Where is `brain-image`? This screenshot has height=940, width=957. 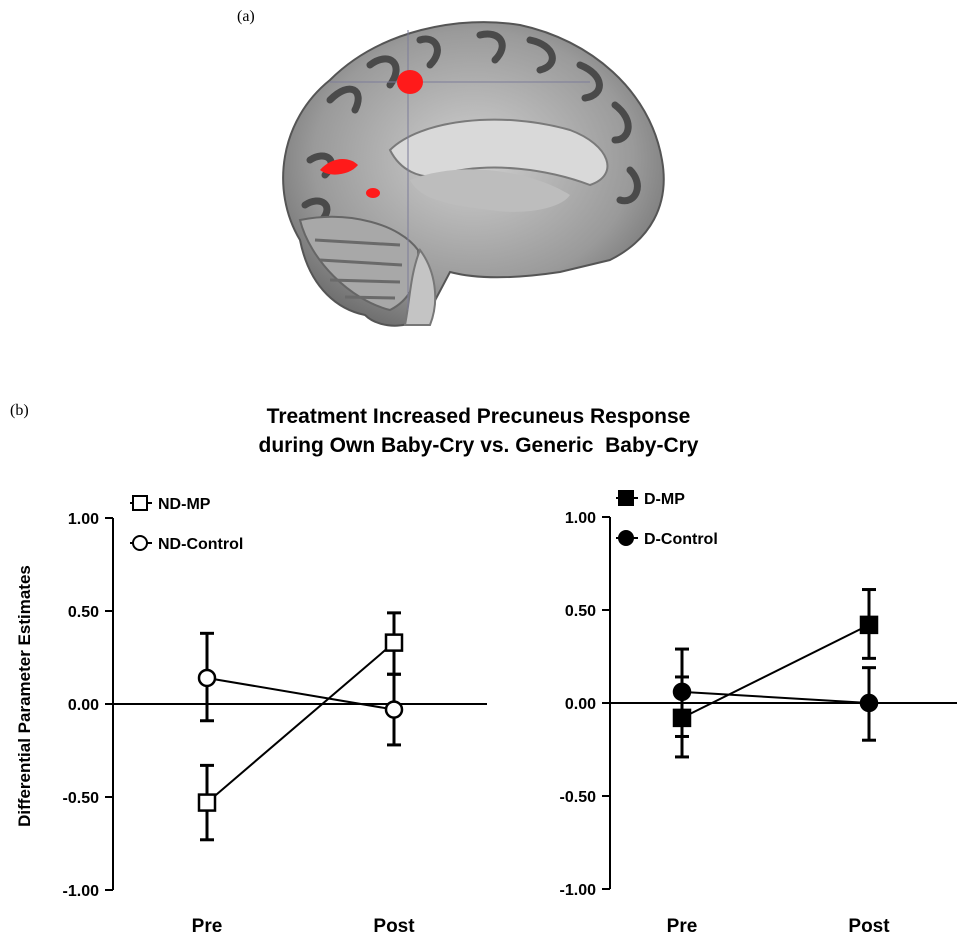
brain-image is located at coordinates (473, 174).